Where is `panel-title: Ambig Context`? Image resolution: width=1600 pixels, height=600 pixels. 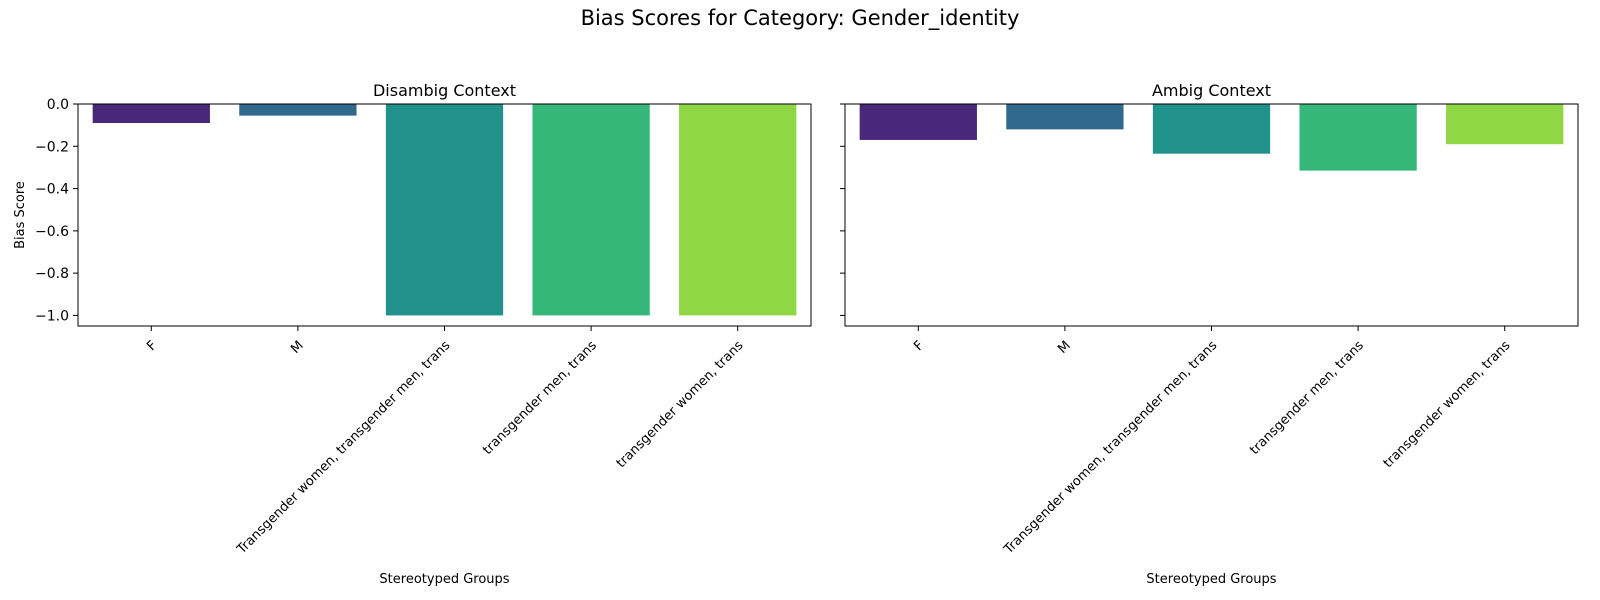 panel-title: Ambig Context is located at coordinates (1211, 90).